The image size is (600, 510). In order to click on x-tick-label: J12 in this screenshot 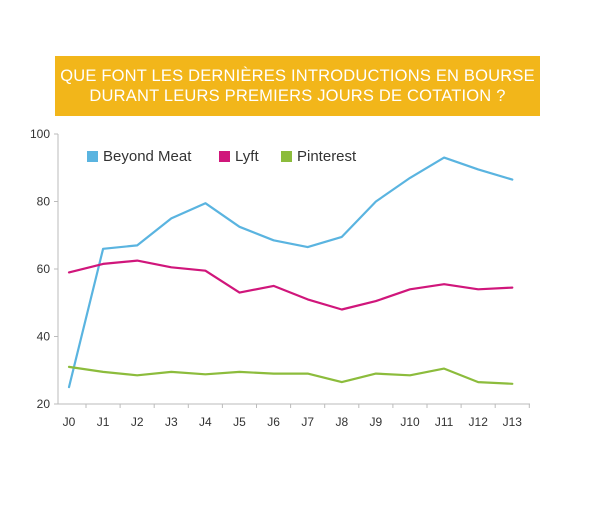, I will do `click(479, 422)`.